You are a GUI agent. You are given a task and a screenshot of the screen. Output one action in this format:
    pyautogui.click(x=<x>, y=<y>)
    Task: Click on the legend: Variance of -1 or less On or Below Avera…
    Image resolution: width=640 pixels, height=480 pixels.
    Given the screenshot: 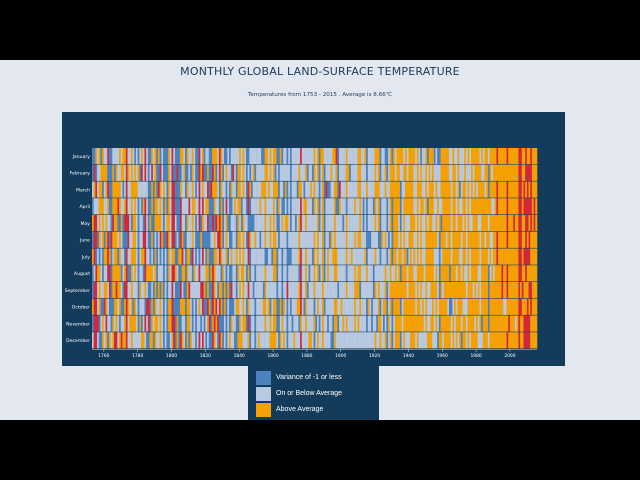 What is the action you would take?
    pyautogui.click(x=313, y=393)
    